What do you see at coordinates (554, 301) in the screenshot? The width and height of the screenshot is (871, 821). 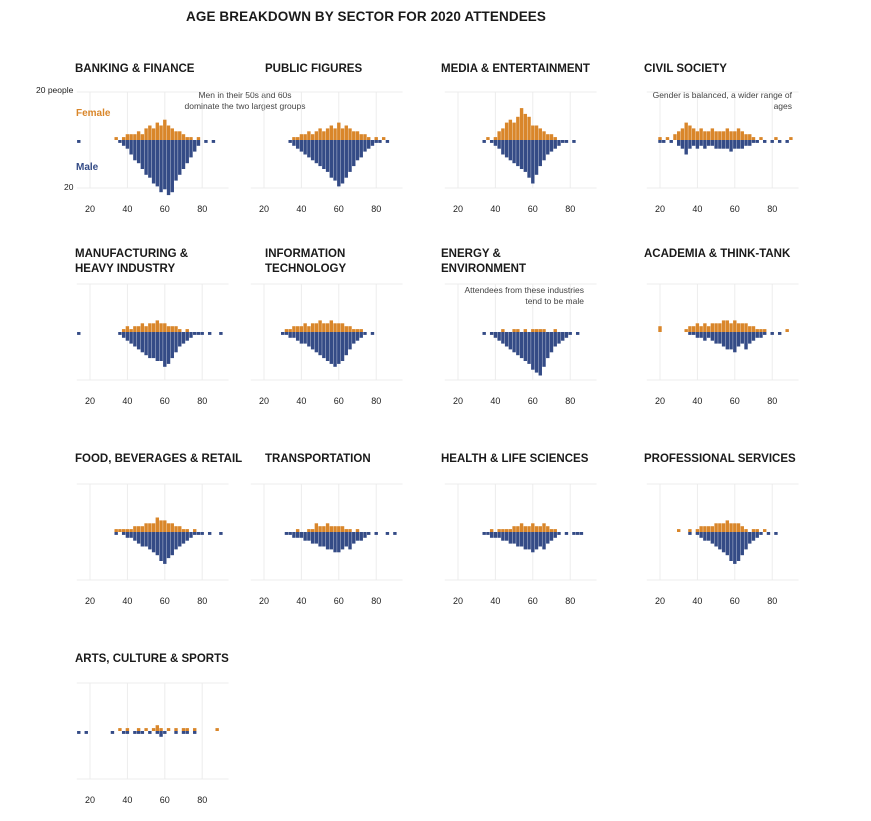 I see `annotation-text: tend to be male` at bounding box center [554, 301].